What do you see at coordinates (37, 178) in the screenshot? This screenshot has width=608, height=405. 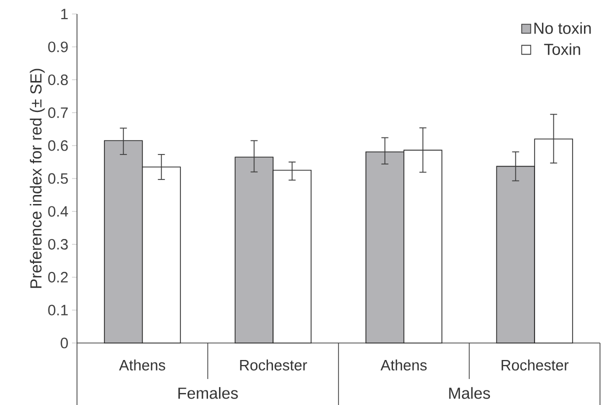 I see `y-axis-title: Preference index for red (± SE)` at bounding box center [37, 178].